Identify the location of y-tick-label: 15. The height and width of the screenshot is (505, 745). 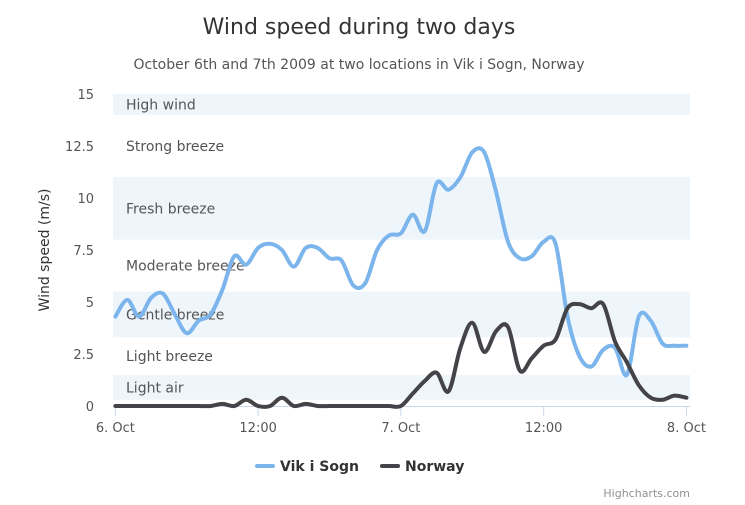
(85, 95).